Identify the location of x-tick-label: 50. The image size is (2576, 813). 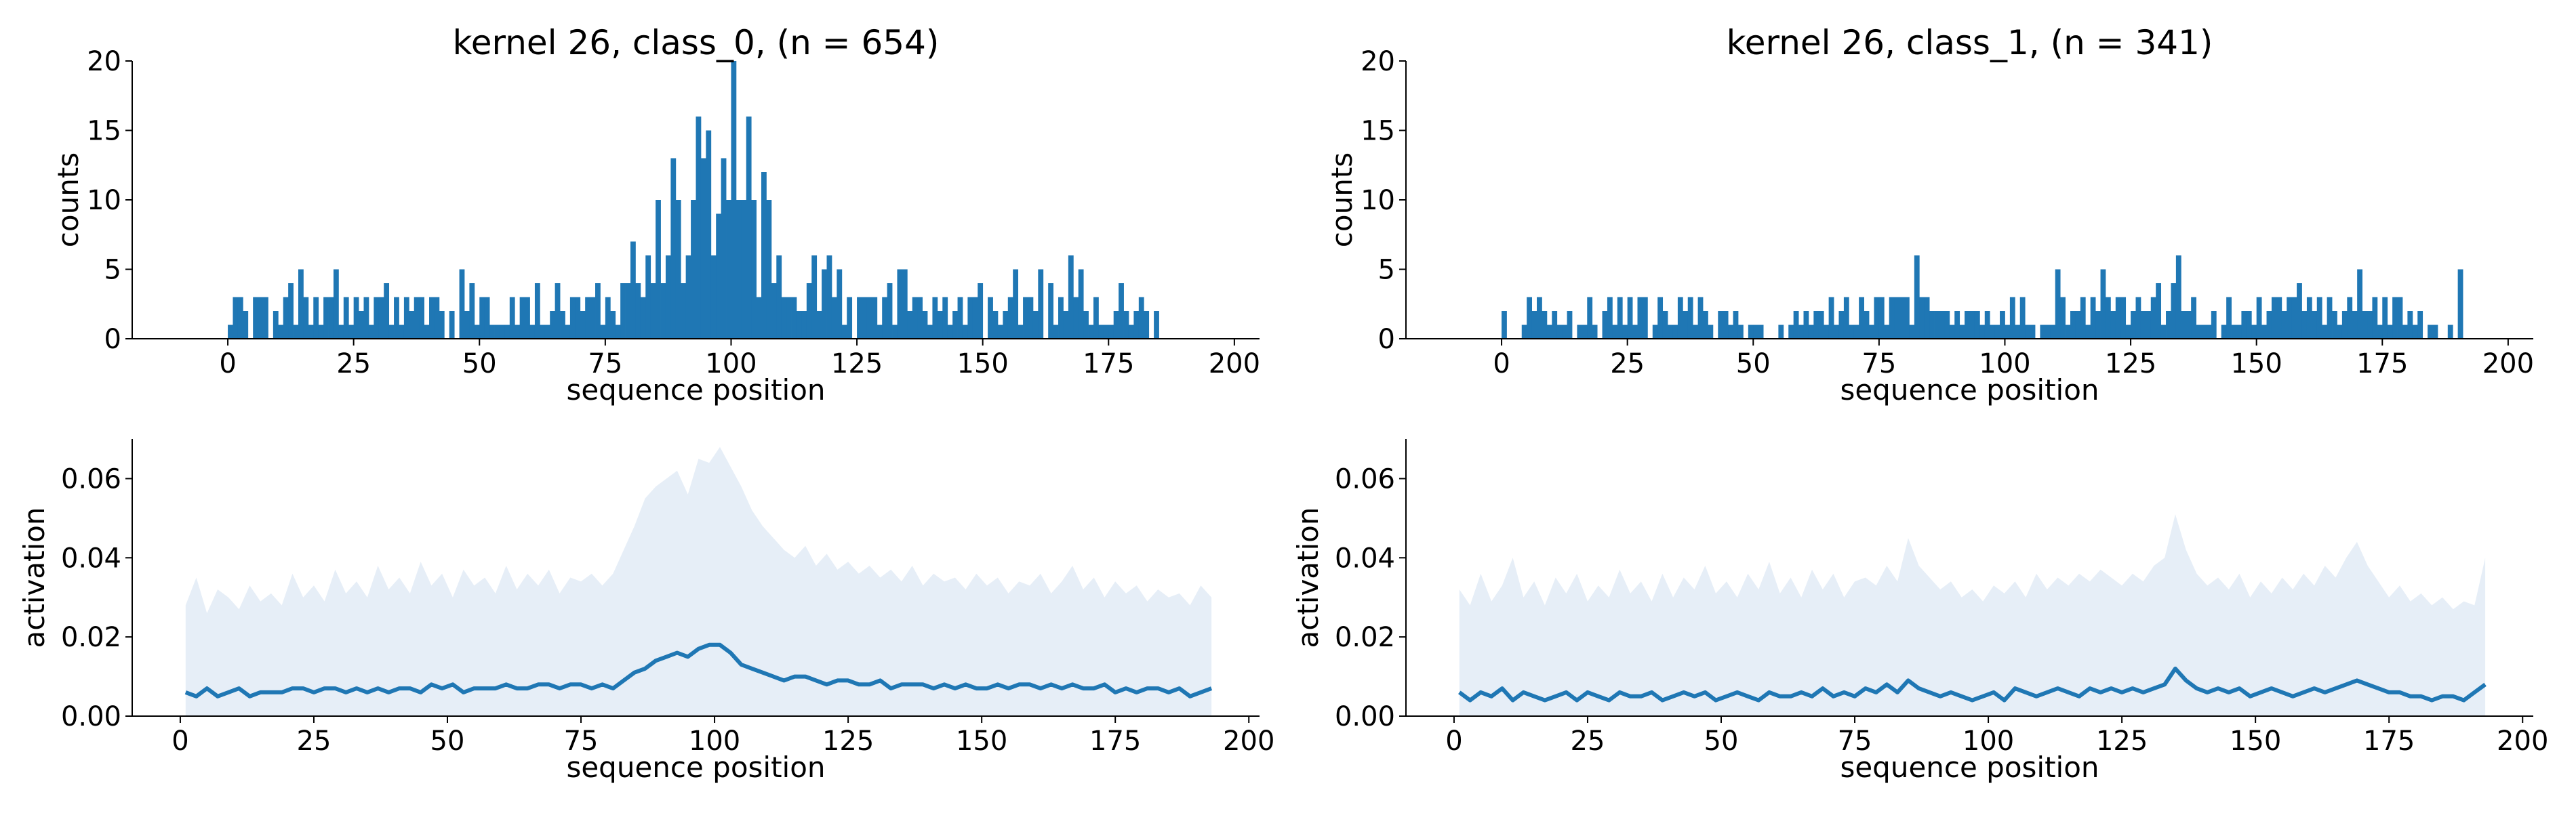
(1753, 363).